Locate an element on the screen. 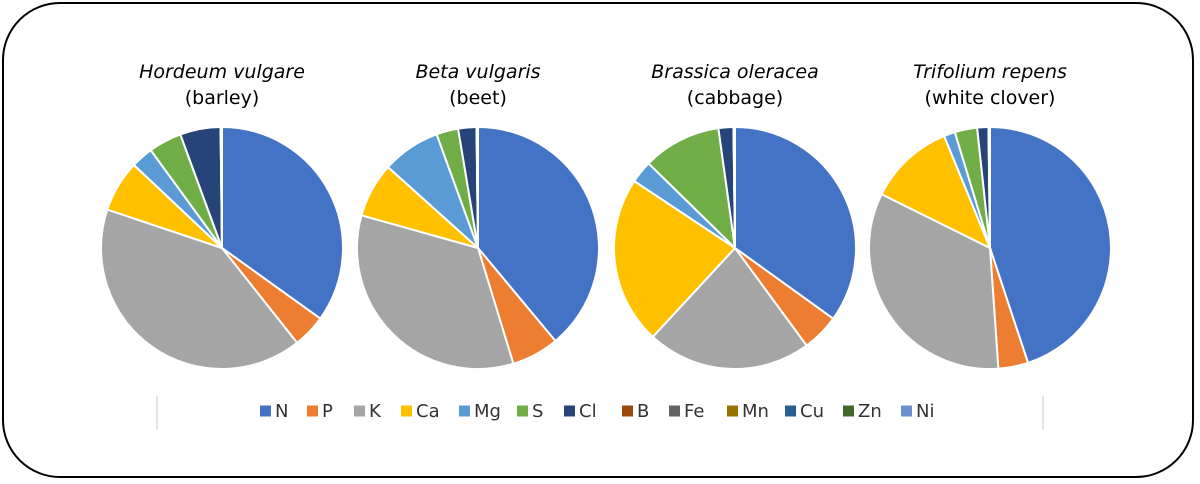  legend-label: Fe is located at coordinates (694, 411).